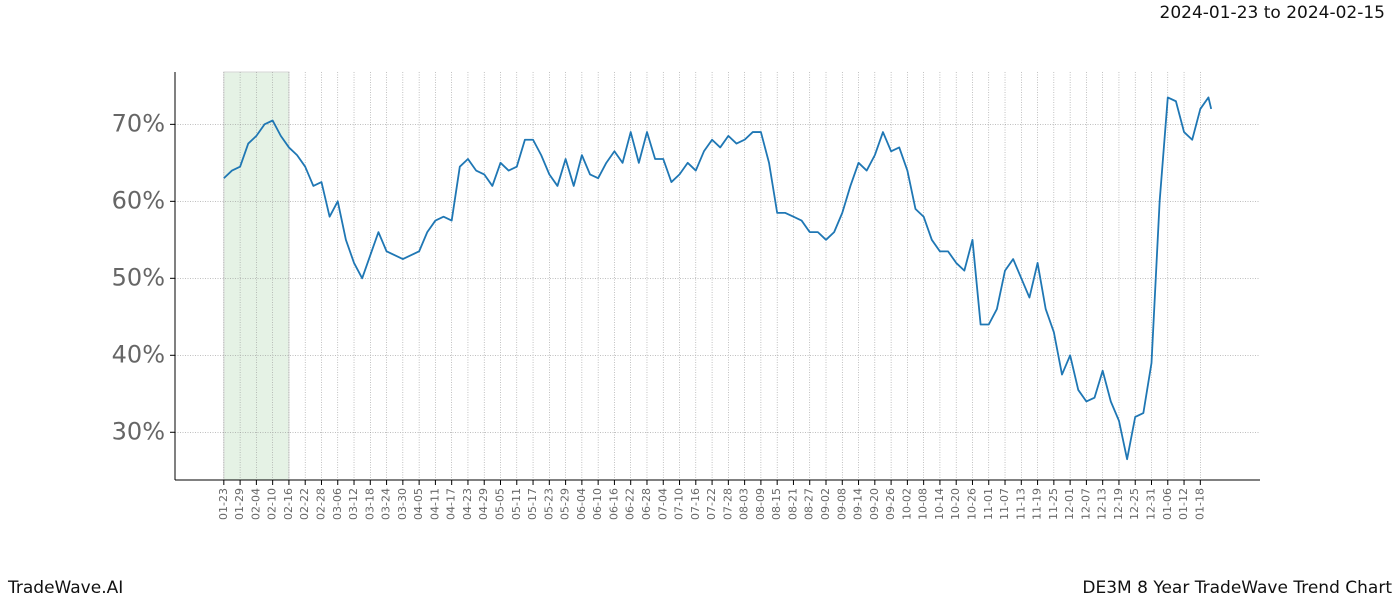 The width and height of the screenshot is (1400, 604). I want to click on x-tick-label: 08-09, so click(760, 504).